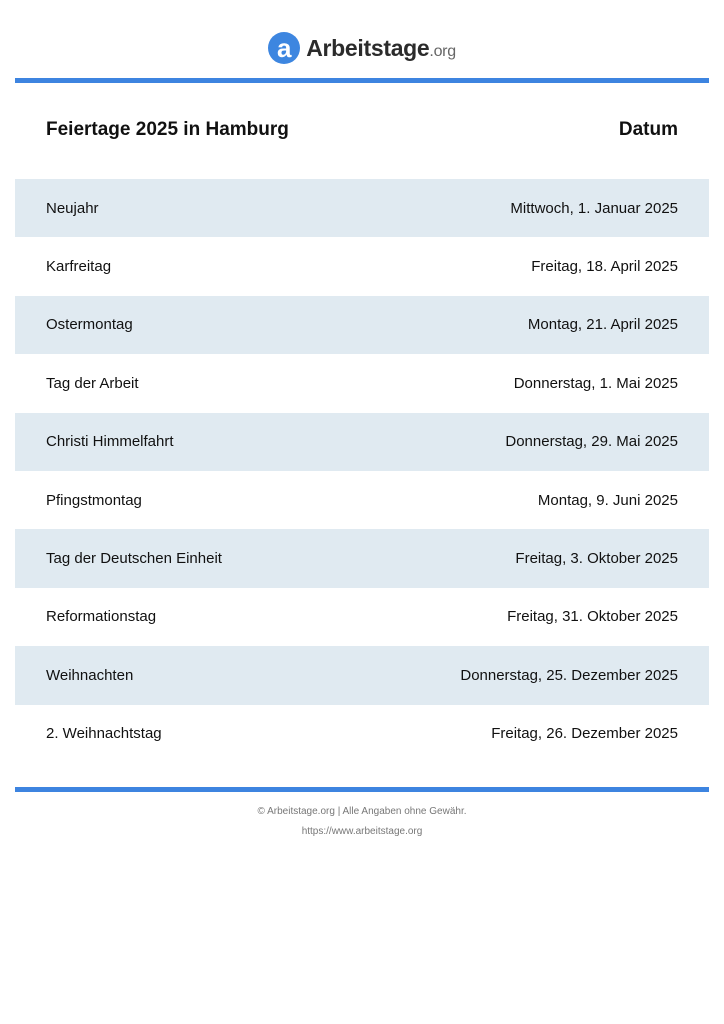 This screenshot has height=1024, width=724. Describe the element at coordinates (94, 500) in the screenshot. I see `holiday-name: Pfingstmontag` at that location.